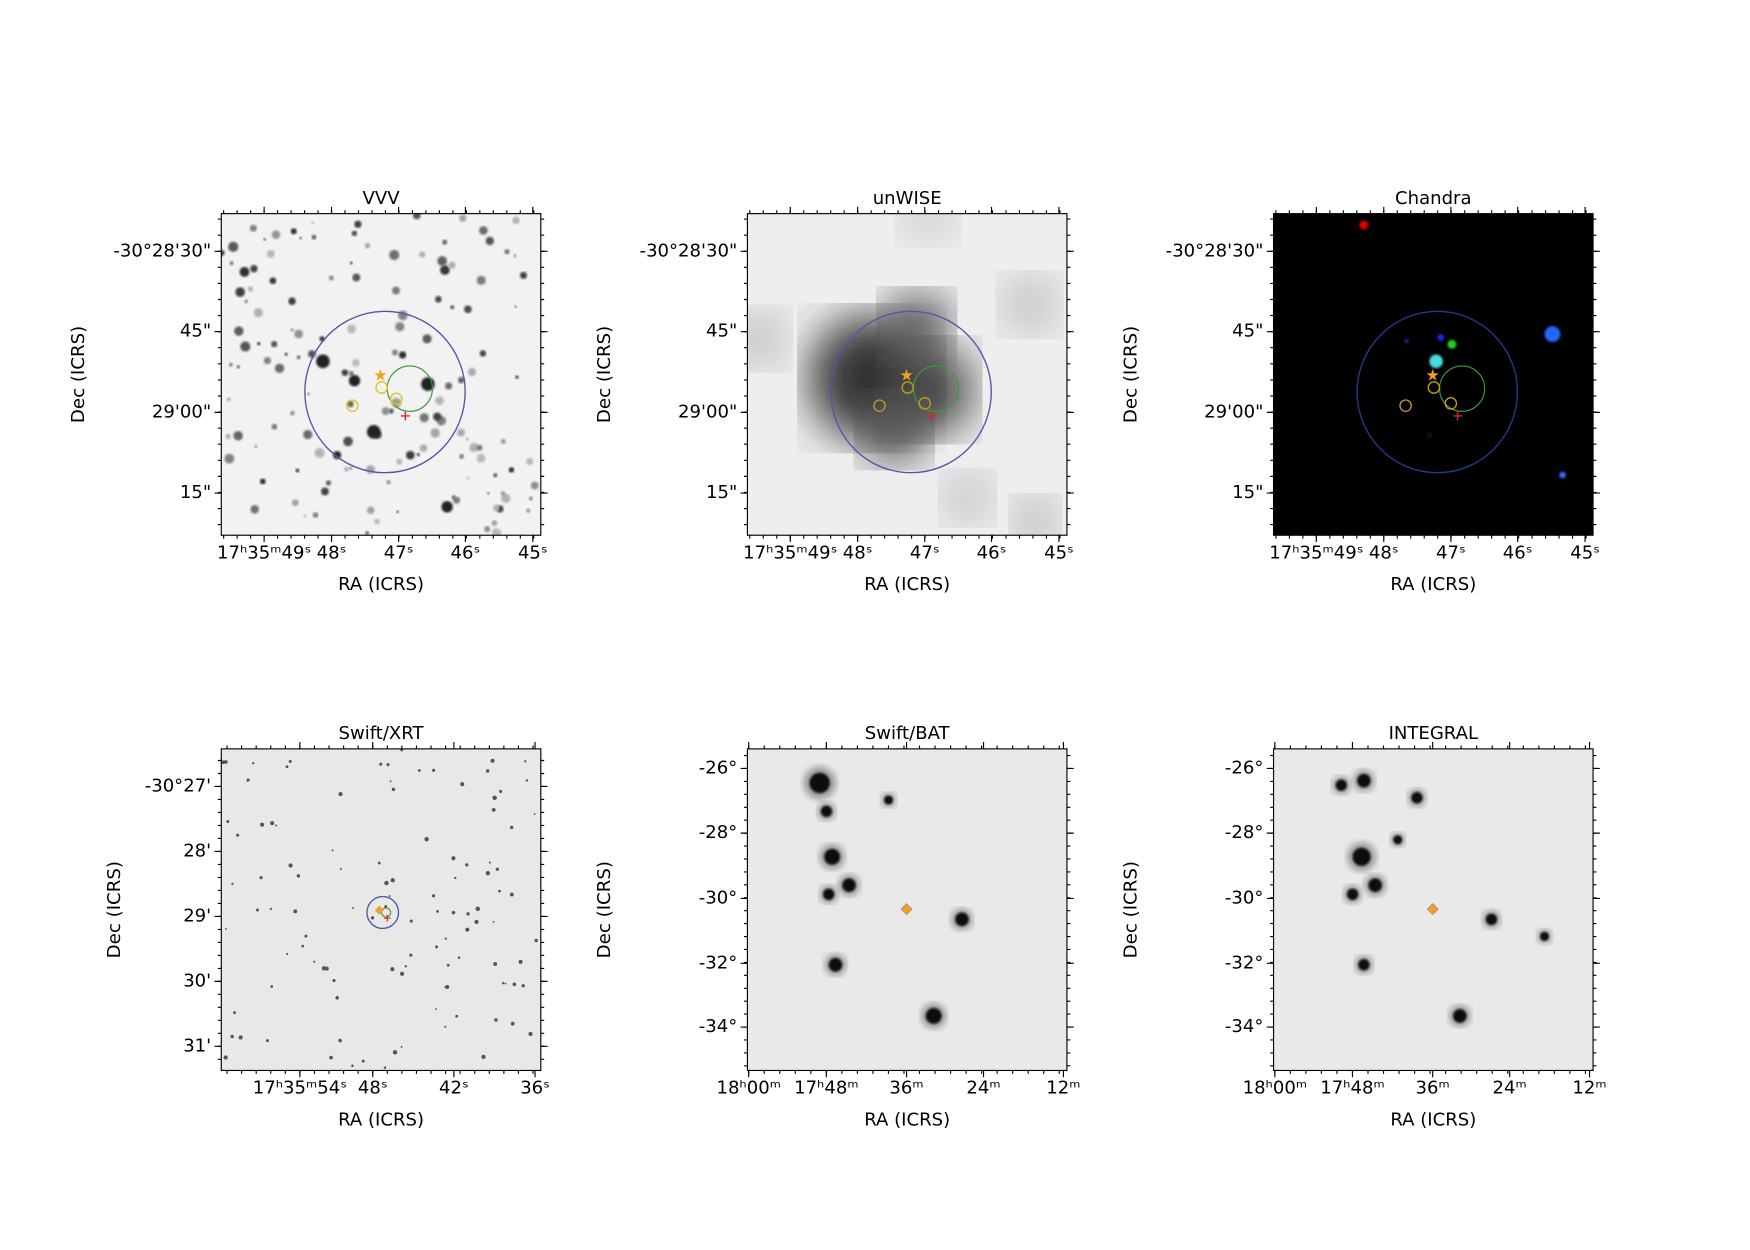 The width and height of the screenshot is (1750, 1250). Describe the element at coordinates (454, 1088) in the screenshot. I see `x-tick-label: 42ˢ` at that location.